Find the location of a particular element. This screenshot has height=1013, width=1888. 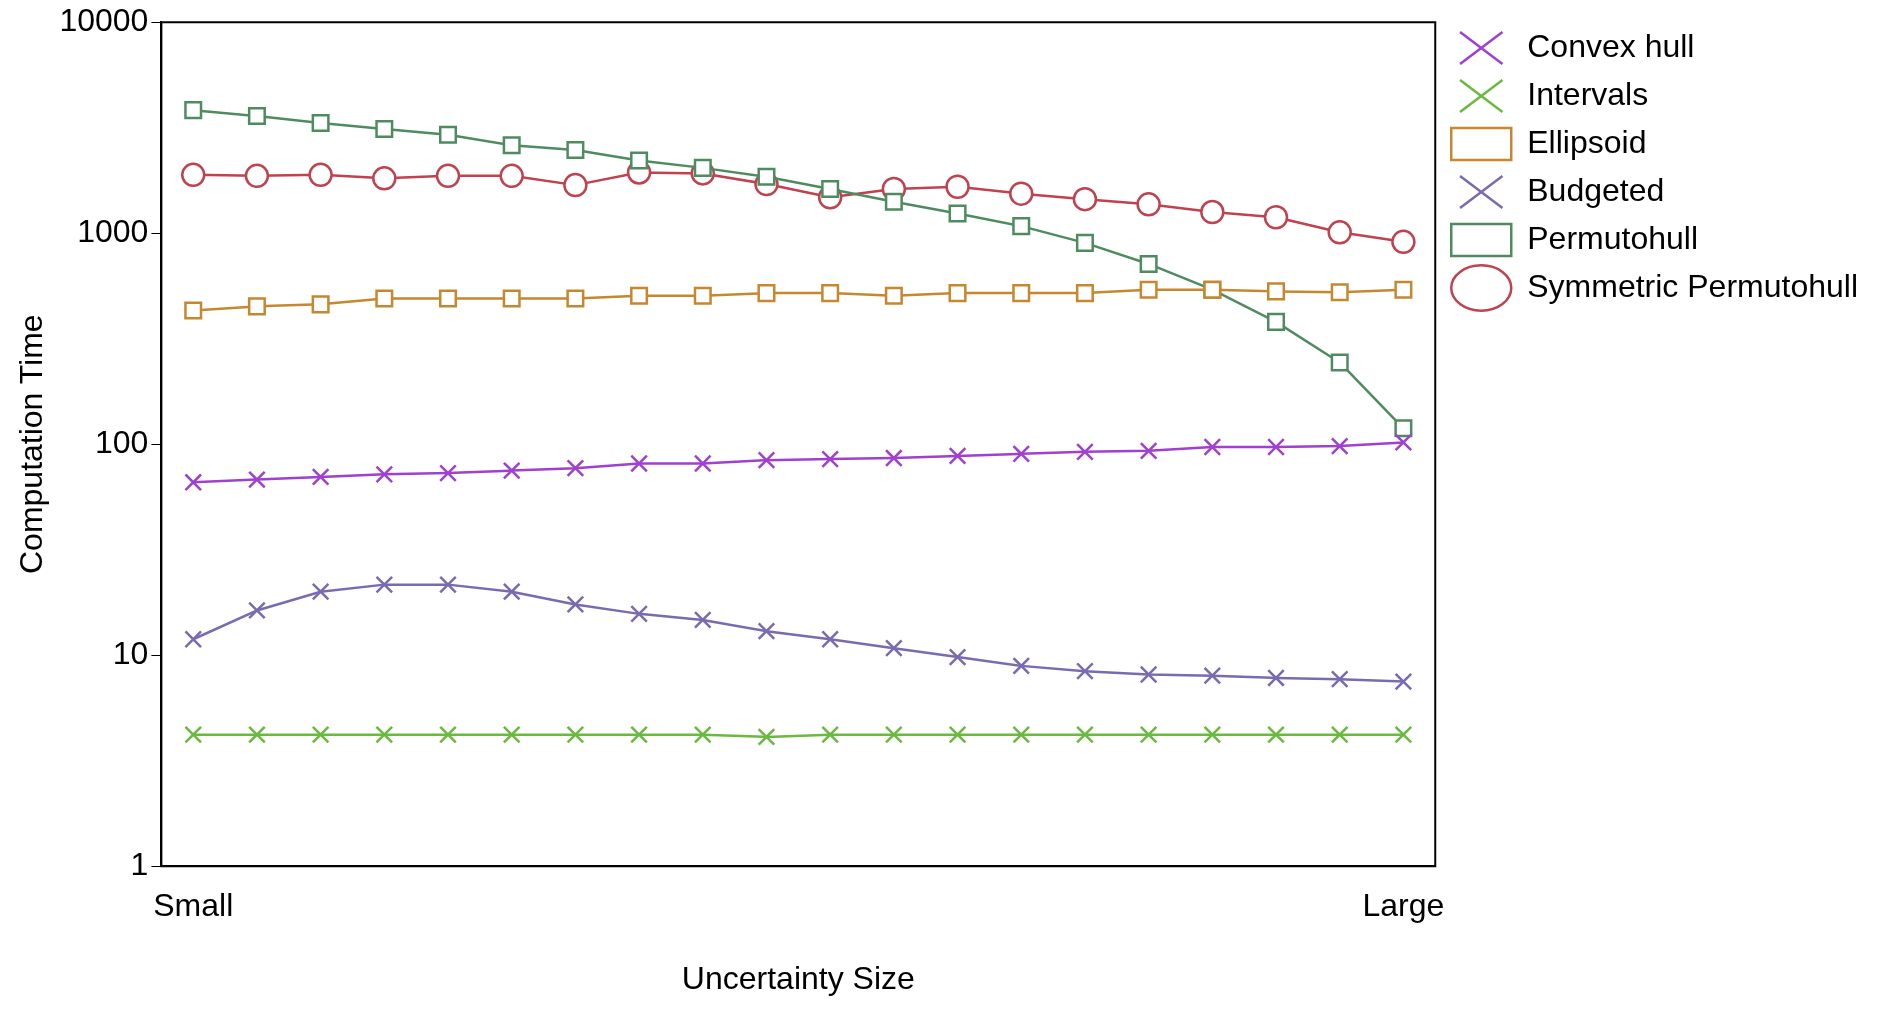

x-tick-label: Large is located at coordinates (1403, 905).